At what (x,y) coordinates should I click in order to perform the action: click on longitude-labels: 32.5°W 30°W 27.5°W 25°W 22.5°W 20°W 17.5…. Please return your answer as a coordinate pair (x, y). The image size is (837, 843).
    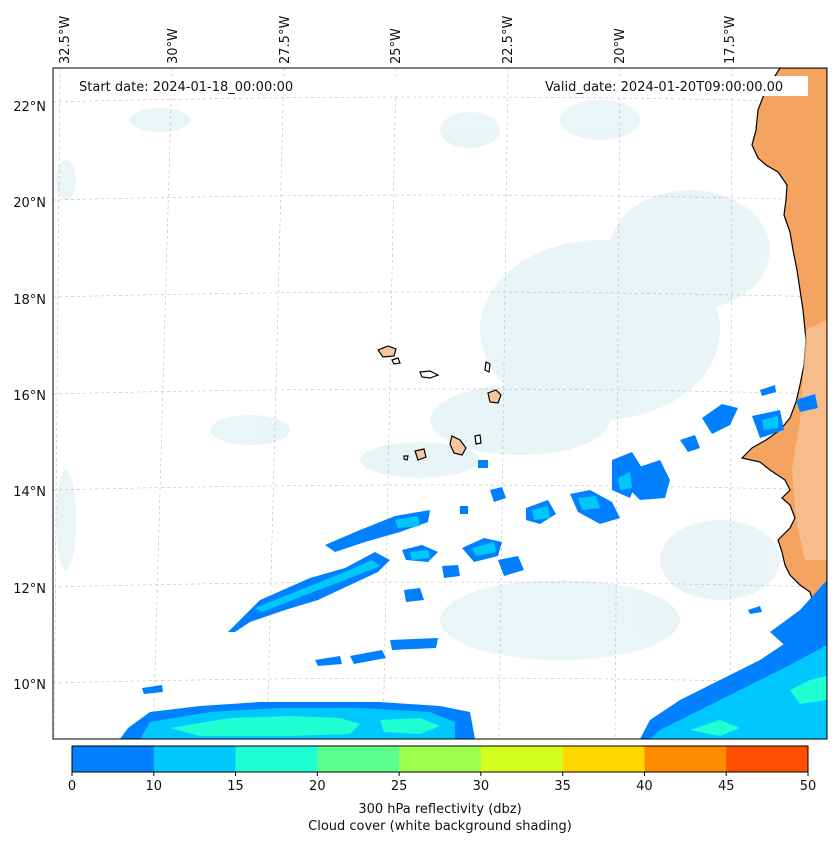
    Looking at the image, I should click on (398, 40).